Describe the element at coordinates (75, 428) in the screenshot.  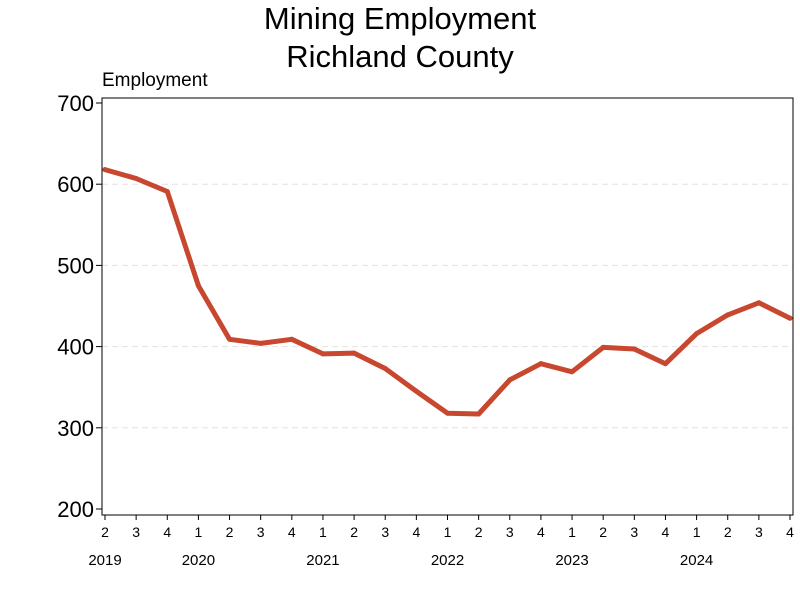
I see `y-tick-label: 300` at that location.